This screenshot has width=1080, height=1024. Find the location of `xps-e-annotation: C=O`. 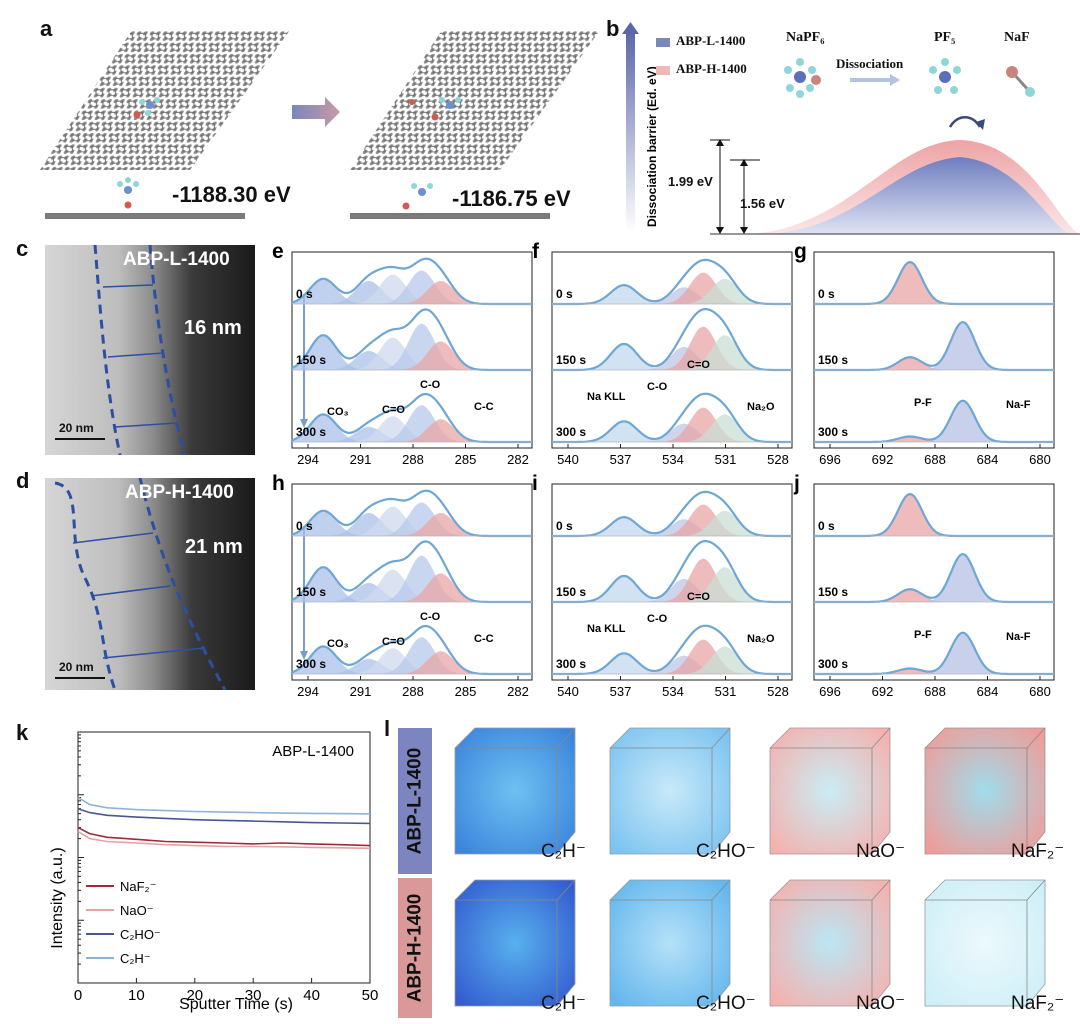

xps-e-annotation: C=O is located at coordinates (393, 410).